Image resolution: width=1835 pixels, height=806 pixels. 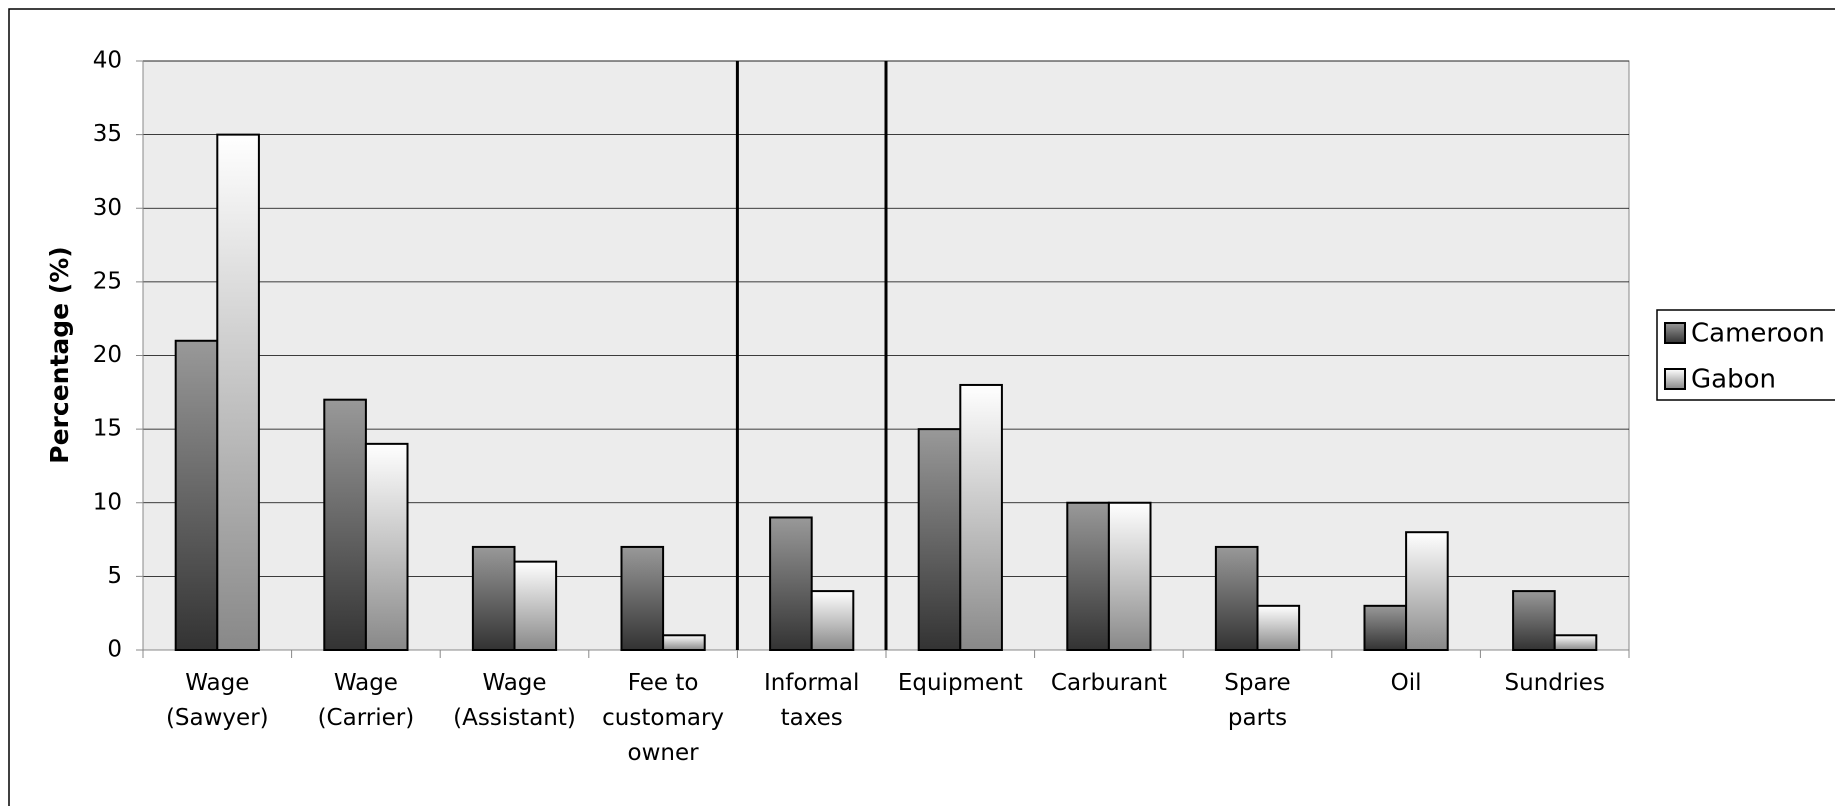 I want to click on x-tick-label: Fee to customary owner, so click(x=663, y=718).